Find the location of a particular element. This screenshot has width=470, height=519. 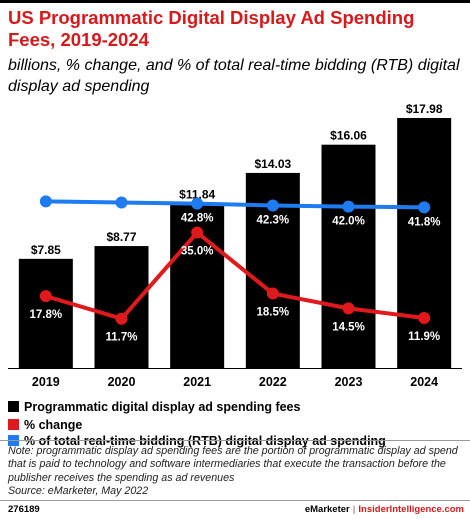

change-label-2021: 35.0% is located at coordinates (197, 252).